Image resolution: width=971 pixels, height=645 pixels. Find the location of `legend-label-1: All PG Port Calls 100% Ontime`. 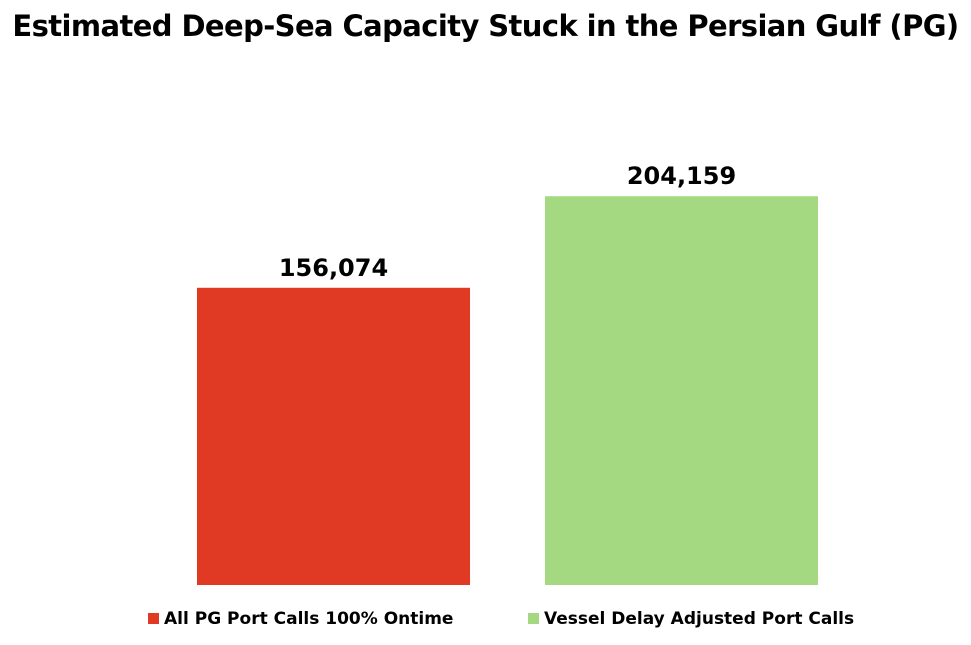

legend-label-1: All PG Port Calls 100% Ontime is located at coordinates (308, 619).